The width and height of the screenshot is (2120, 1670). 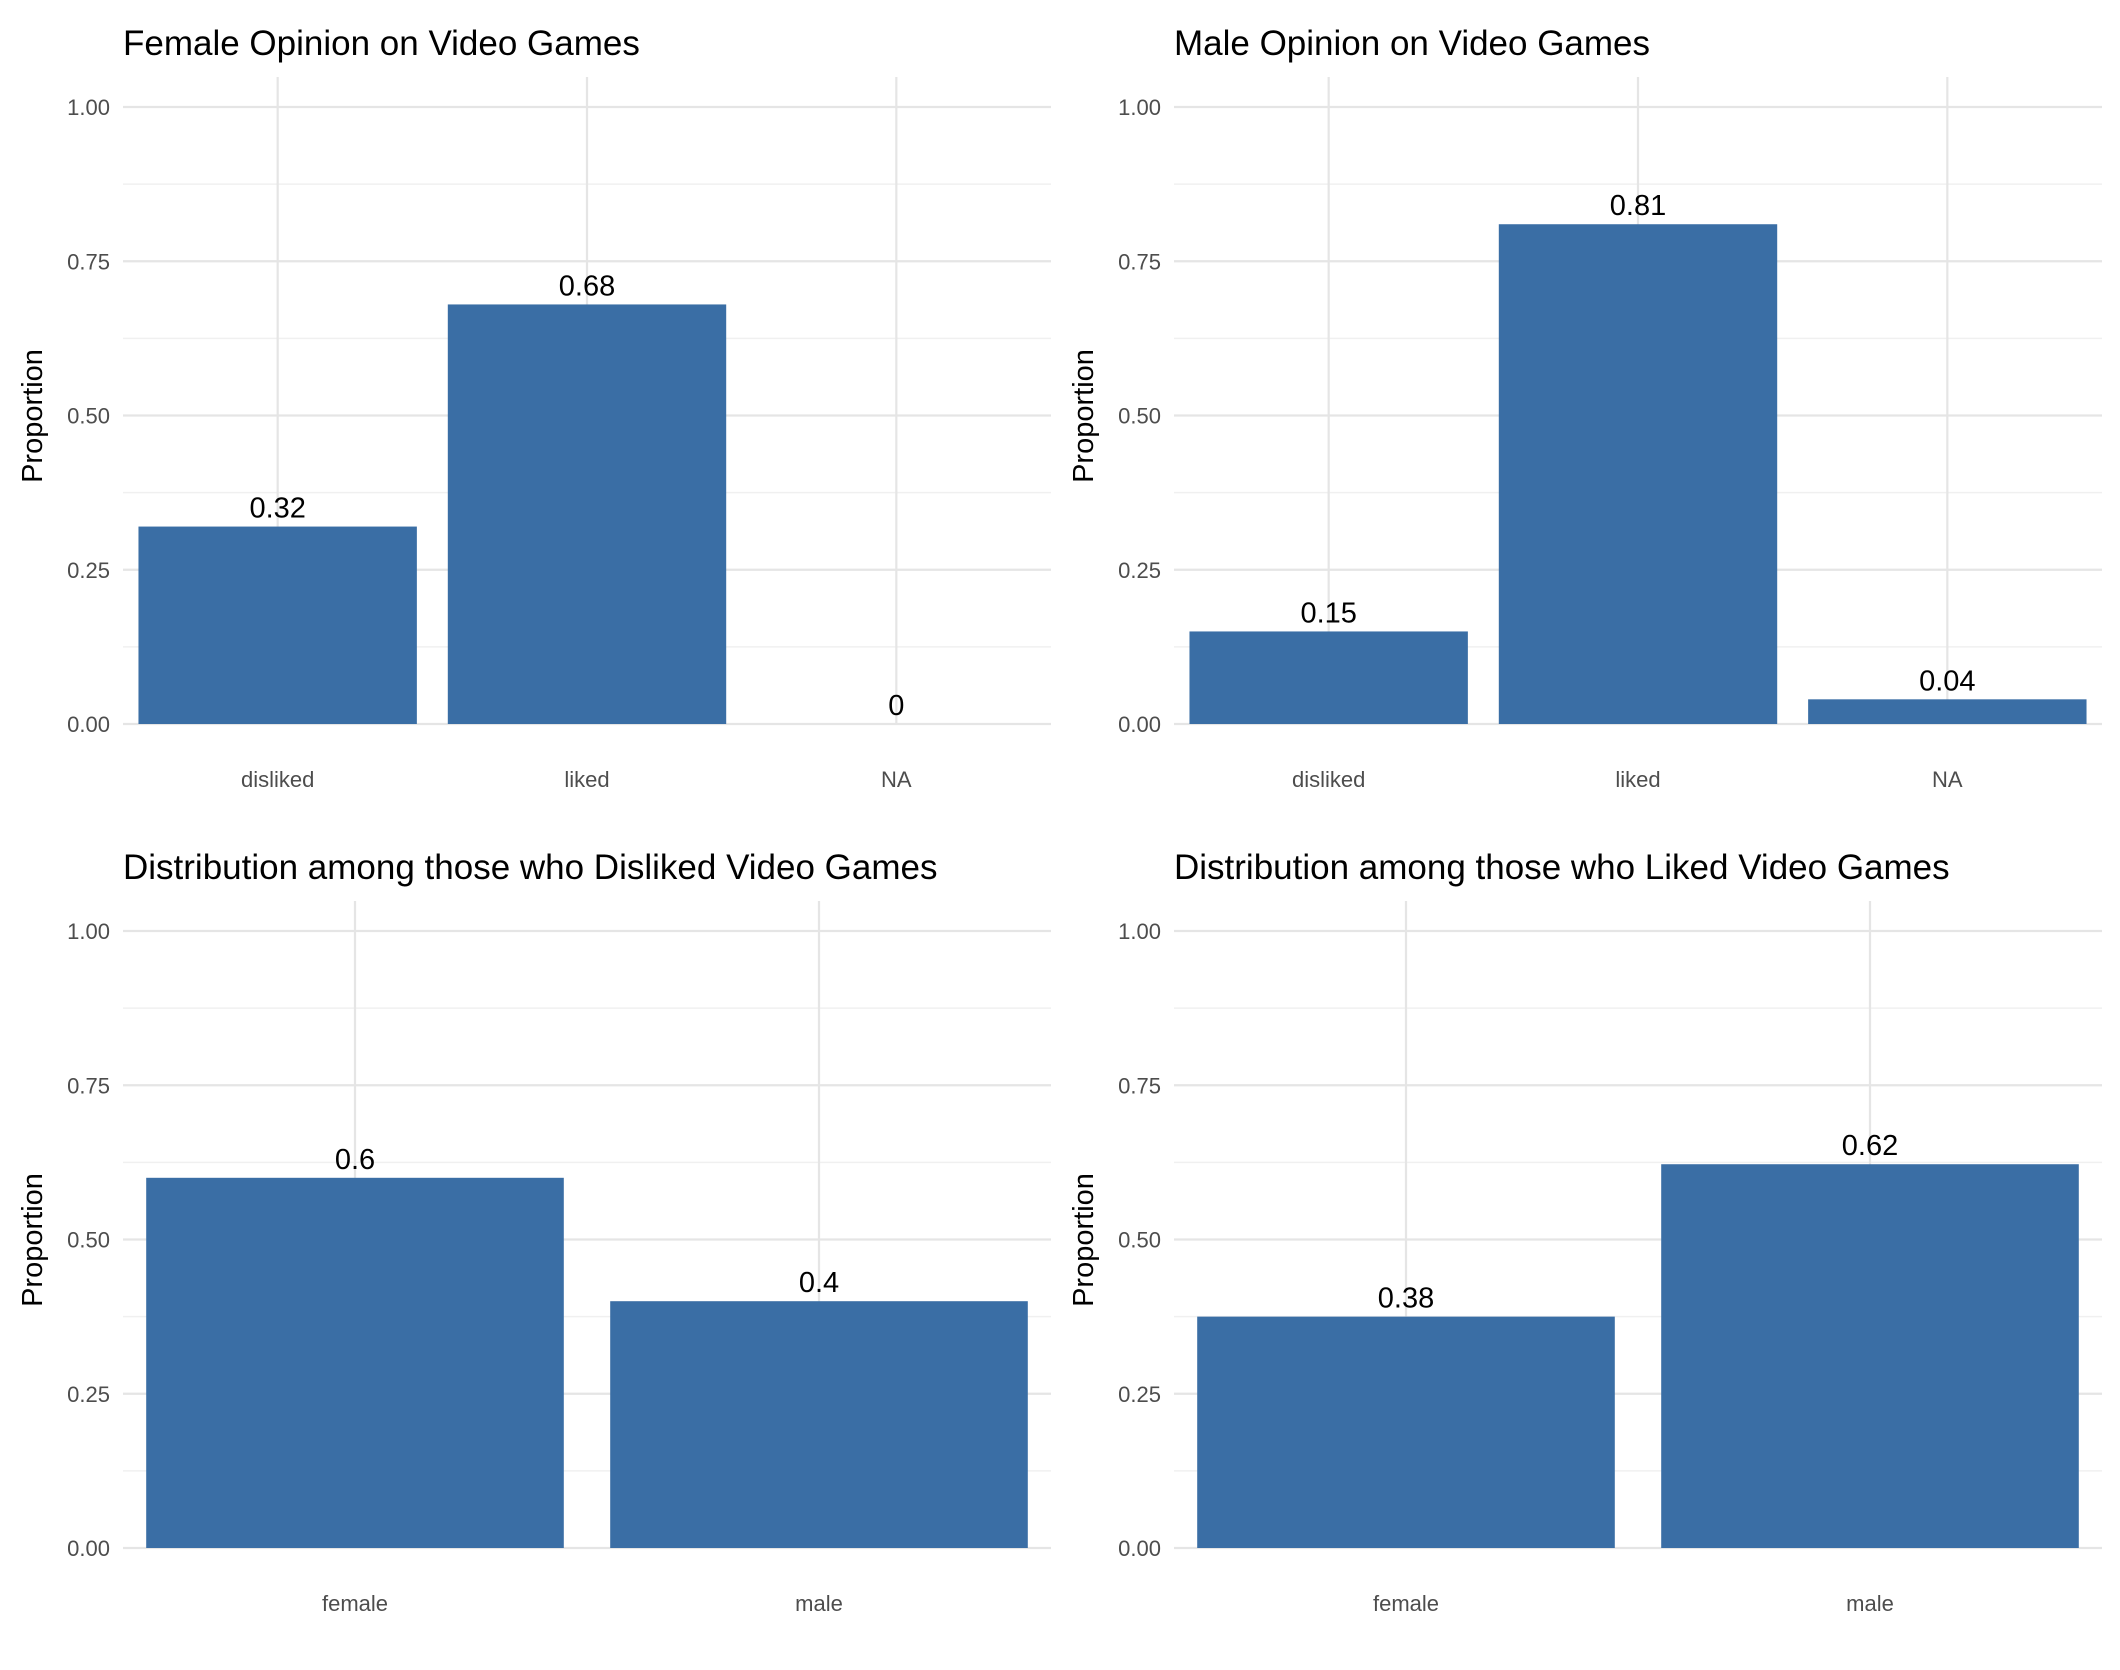 What do you see at coordinates (1870, 1146) in the screenshot?
I see `data-label: 0.62` at bounding box center [1870, 1146].